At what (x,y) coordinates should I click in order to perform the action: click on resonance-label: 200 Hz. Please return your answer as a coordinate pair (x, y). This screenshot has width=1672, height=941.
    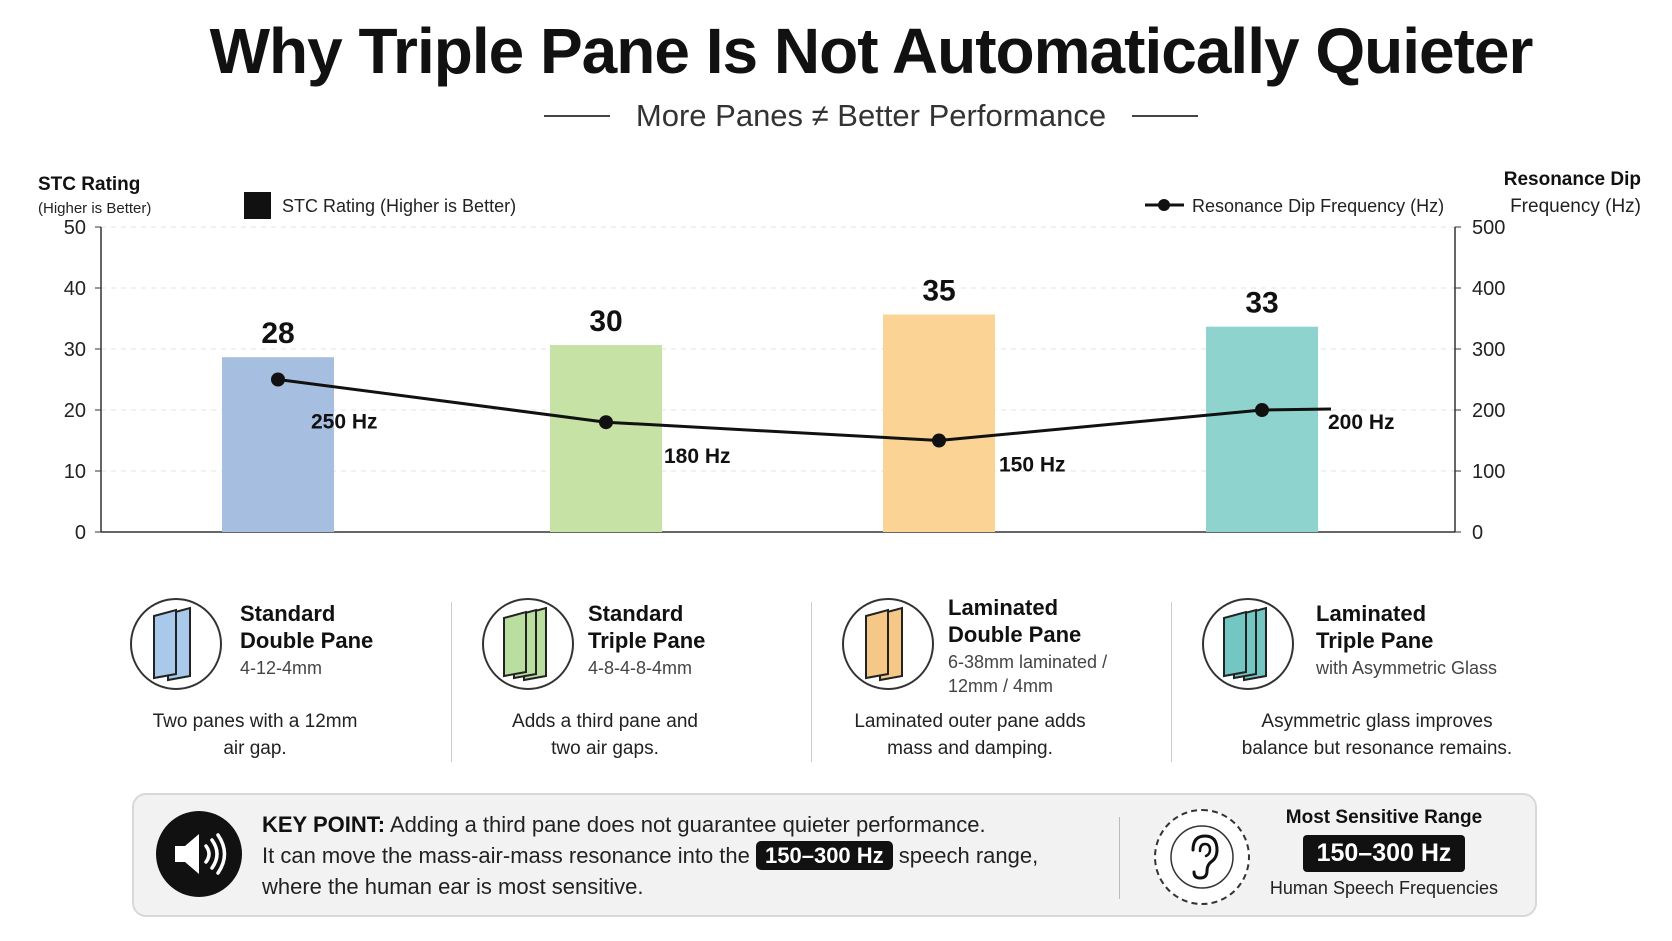
    Looking at the image, I should click on (1361, 422).